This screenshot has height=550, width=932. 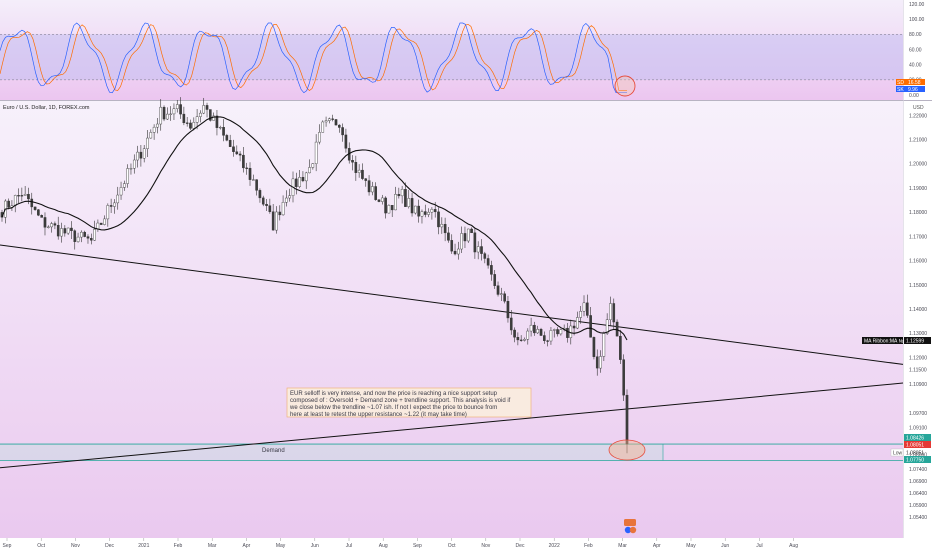 I want to click on x-tick-label: Mar, so click(x=212, y=546).